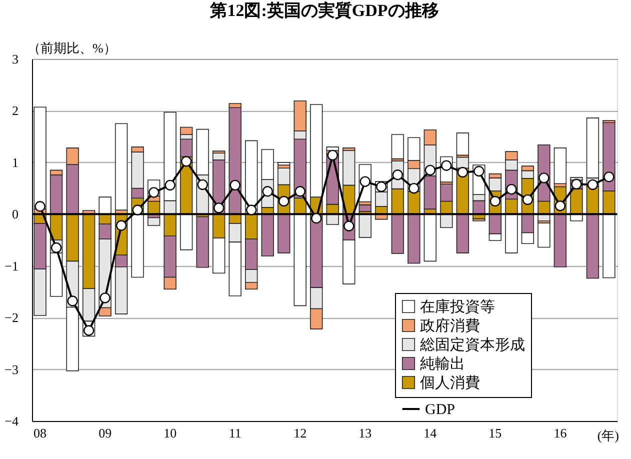  Describe the element at coordinates (15, 162) in the screenshot. I see `y-tick-label: 1` at that location.